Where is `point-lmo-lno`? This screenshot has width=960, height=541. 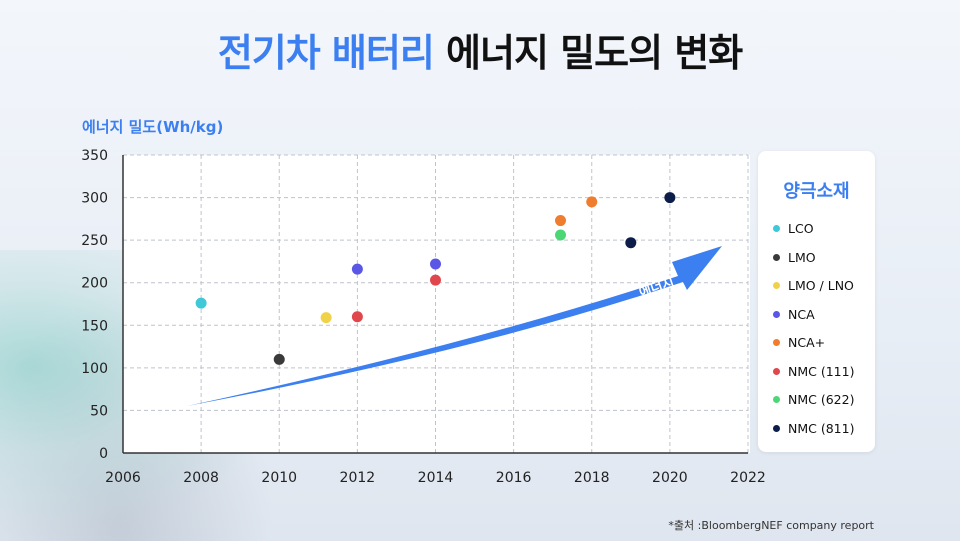 point-lmo-lno is located at coordinates (326, 318).